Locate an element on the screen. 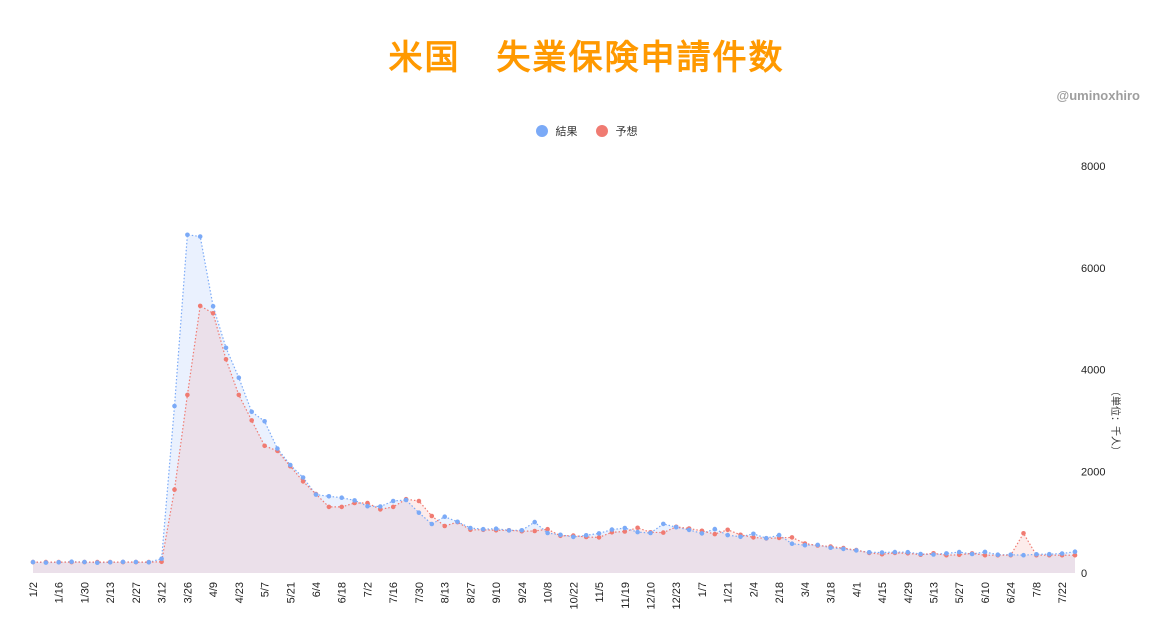 The image size is (1173, 643). legend-item-forecast: 予想 is located at coordinates (616, 131).